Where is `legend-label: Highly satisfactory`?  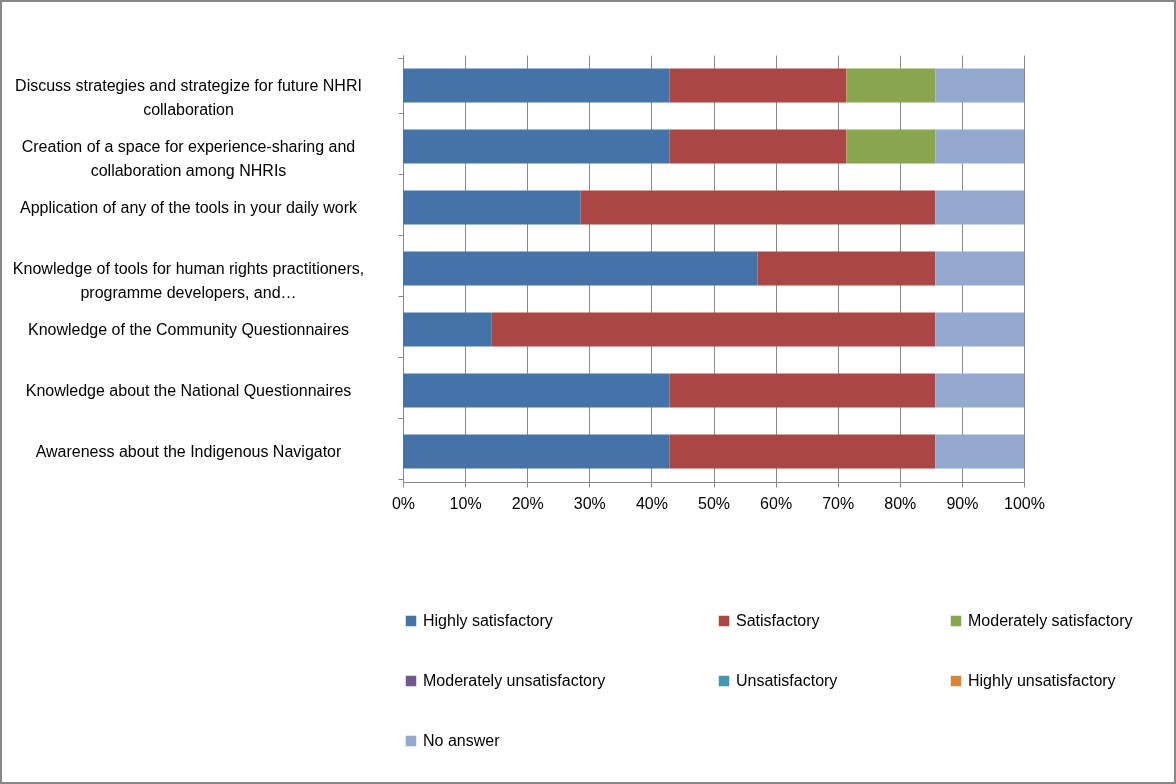 legend-label: Highly satisfactory is located at coordinates (488, 620).